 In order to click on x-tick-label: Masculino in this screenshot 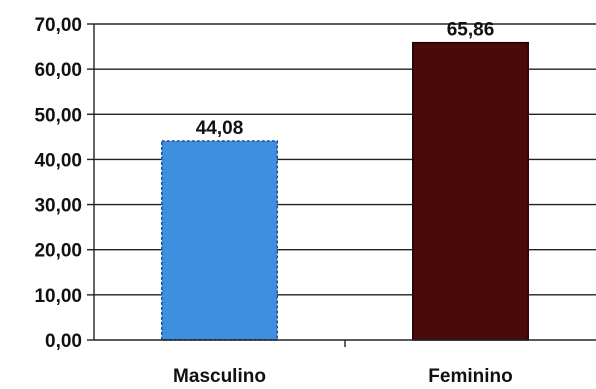, I will do `click(219, 376)`.